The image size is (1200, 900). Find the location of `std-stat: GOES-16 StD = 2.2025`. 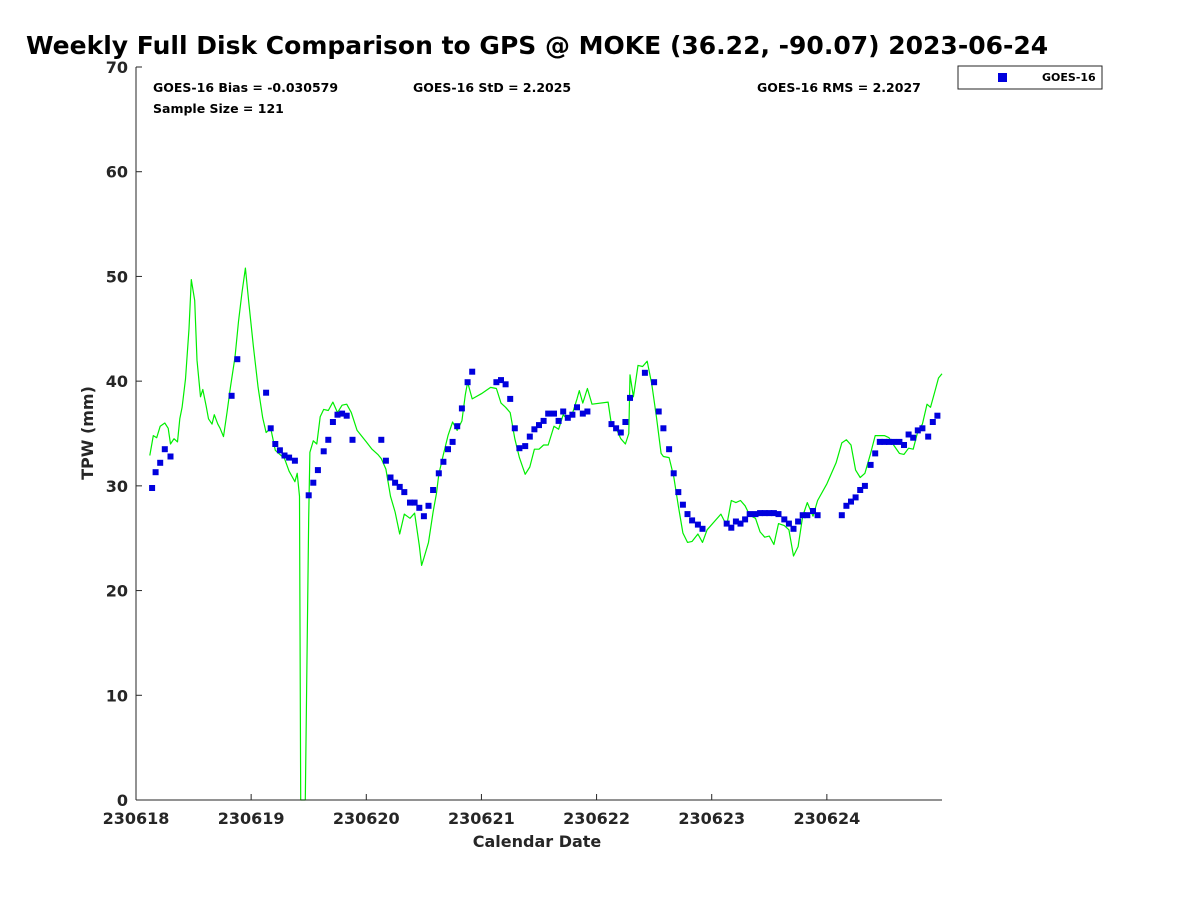

std-stat: GOES-16 StD = 2.2025 is located at coordinates (492, 87).